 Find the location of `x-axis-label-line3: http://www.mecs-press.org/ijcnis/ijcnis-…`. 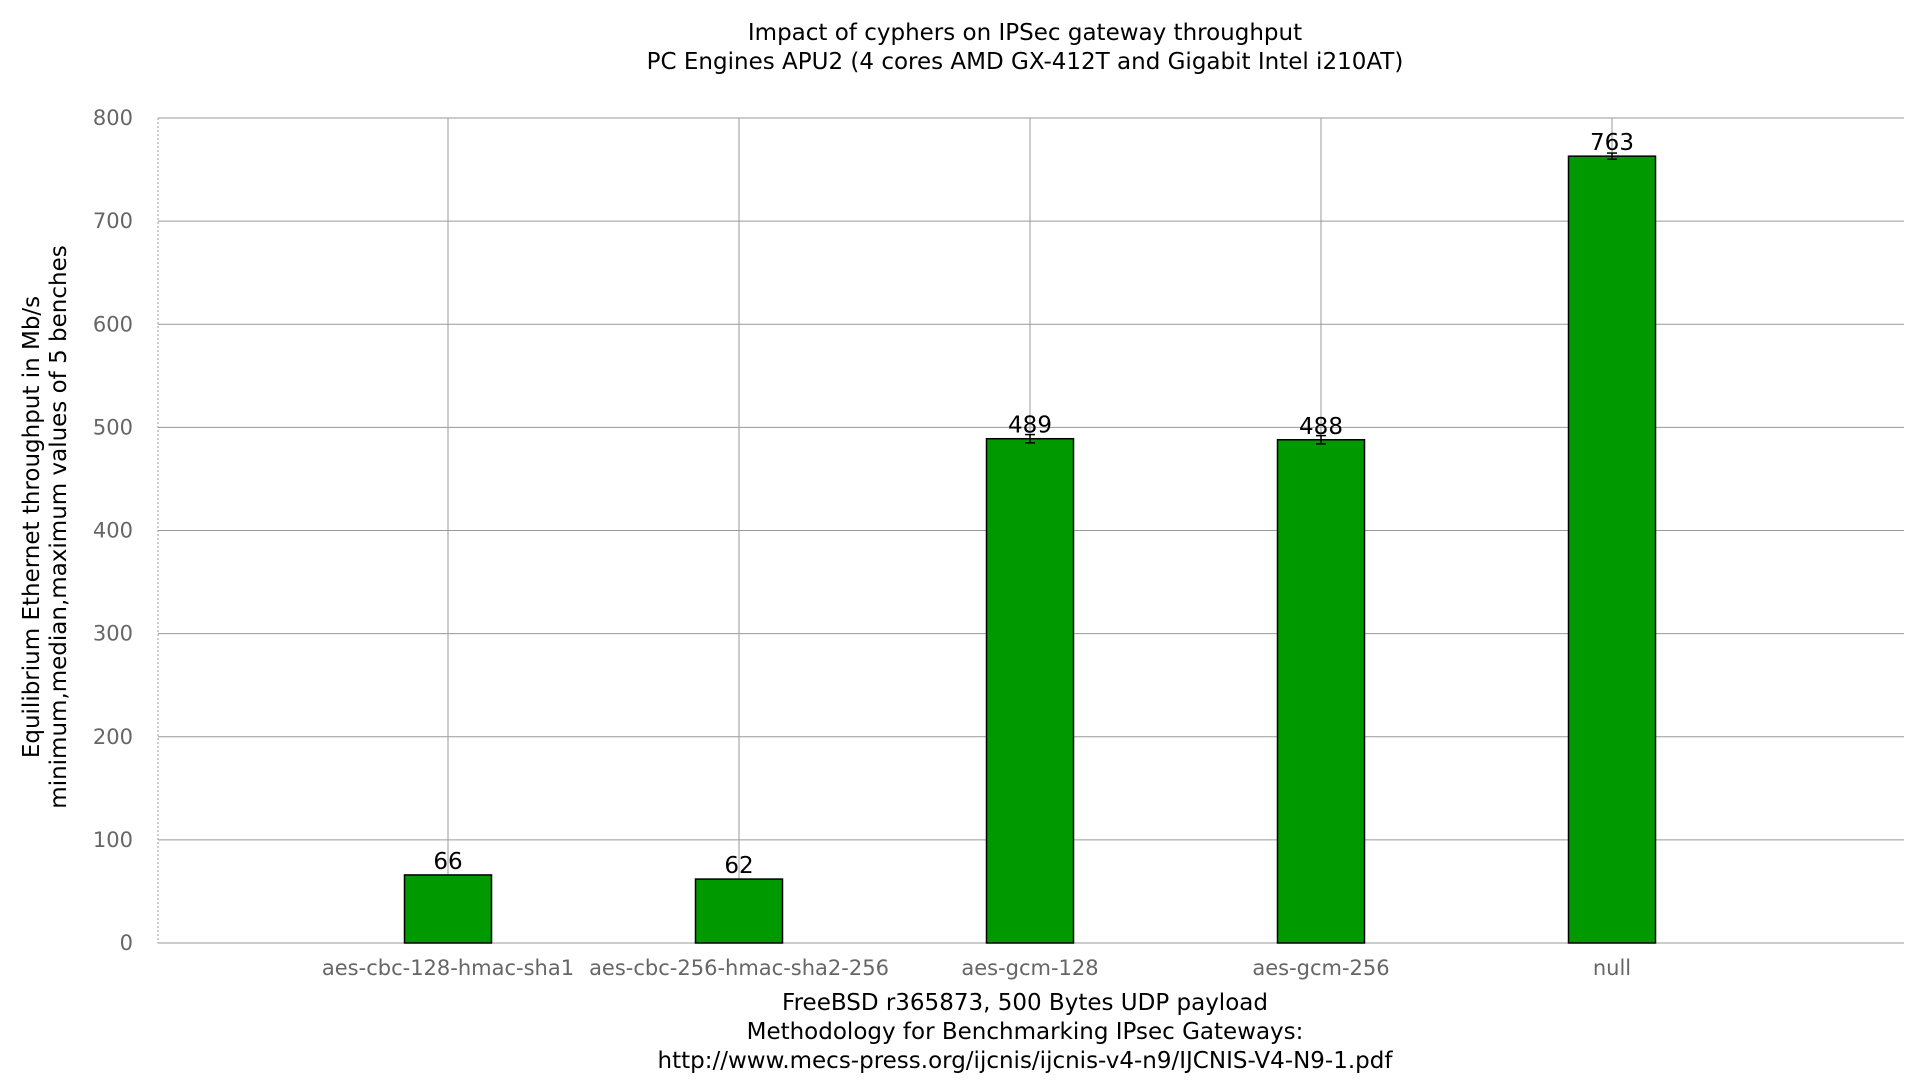

x-axis-label-line3: http://www.mecs-press.org/ijcnis/ijcnis-… is located at coordinates (1026, 1061).